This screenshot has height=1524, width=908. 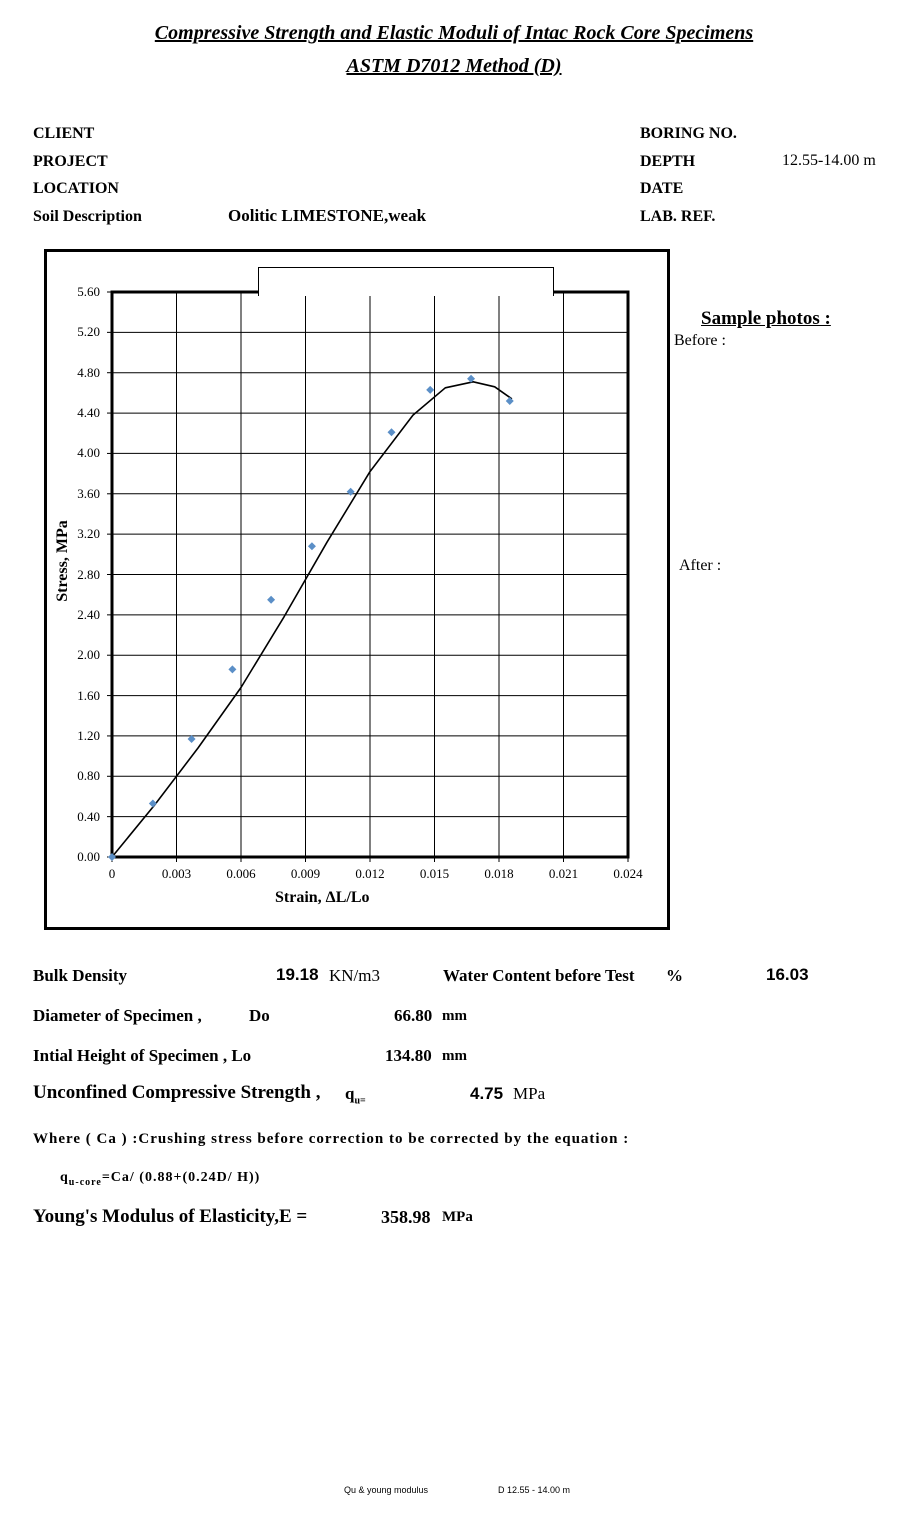 I want to click on y-tick-label: 4.00, so click(x=88, y=453).